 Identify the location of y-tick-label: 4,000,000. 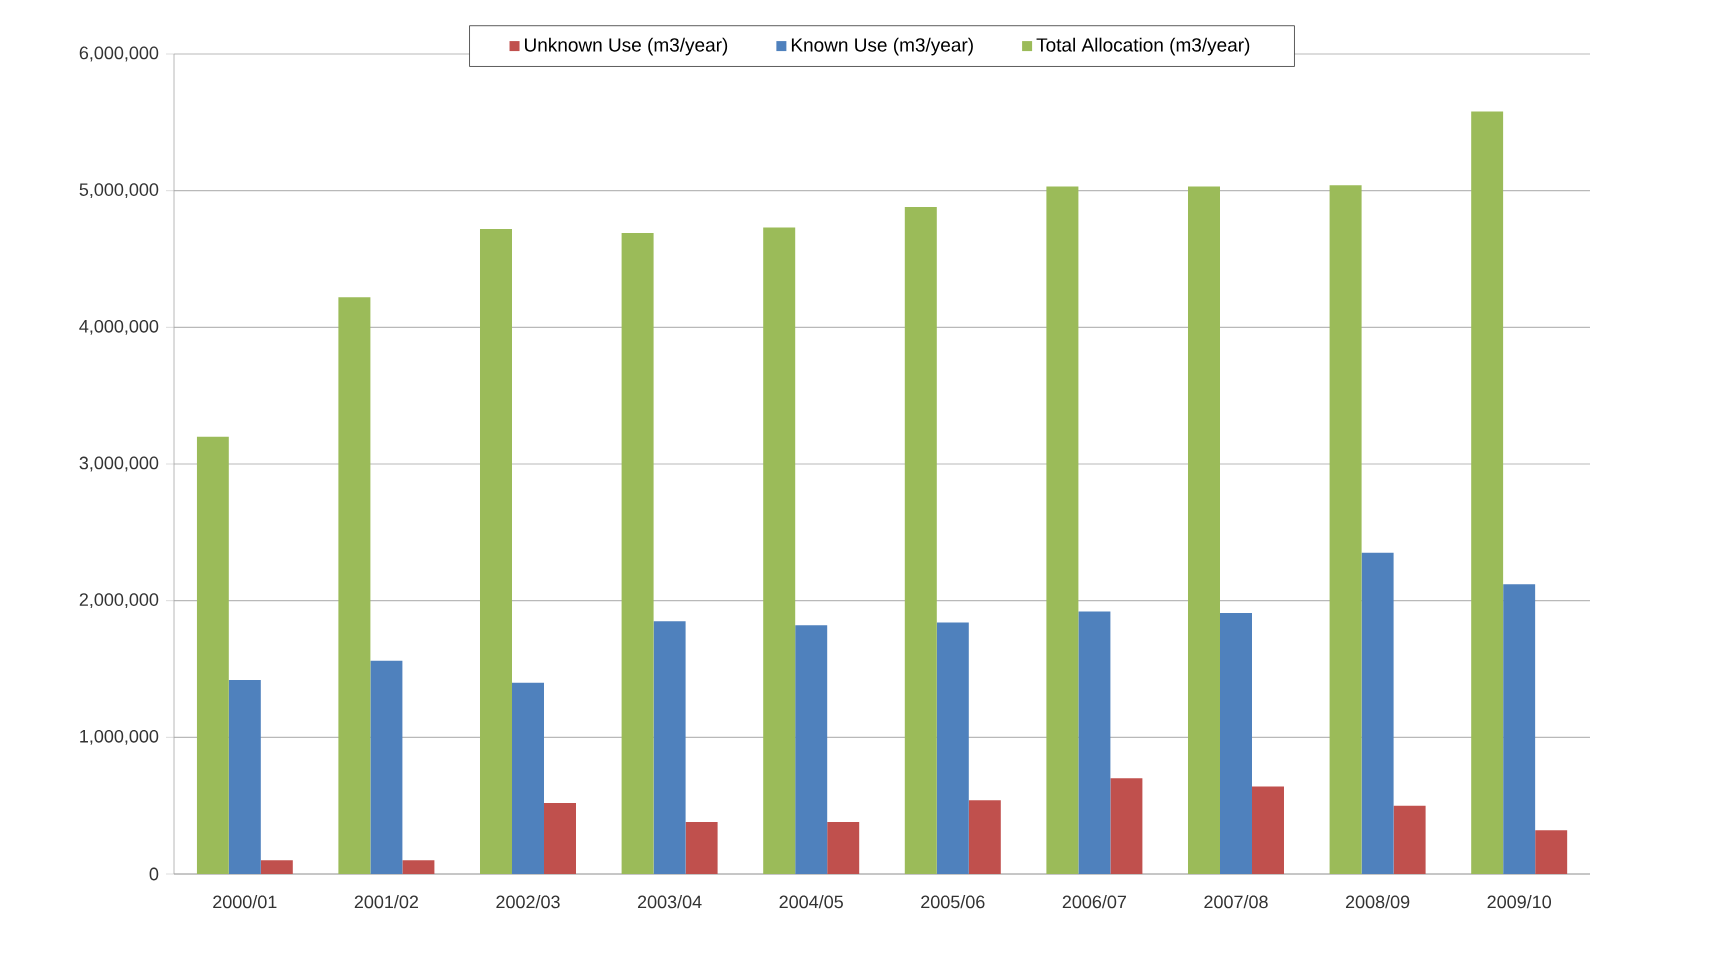
(119, 327).